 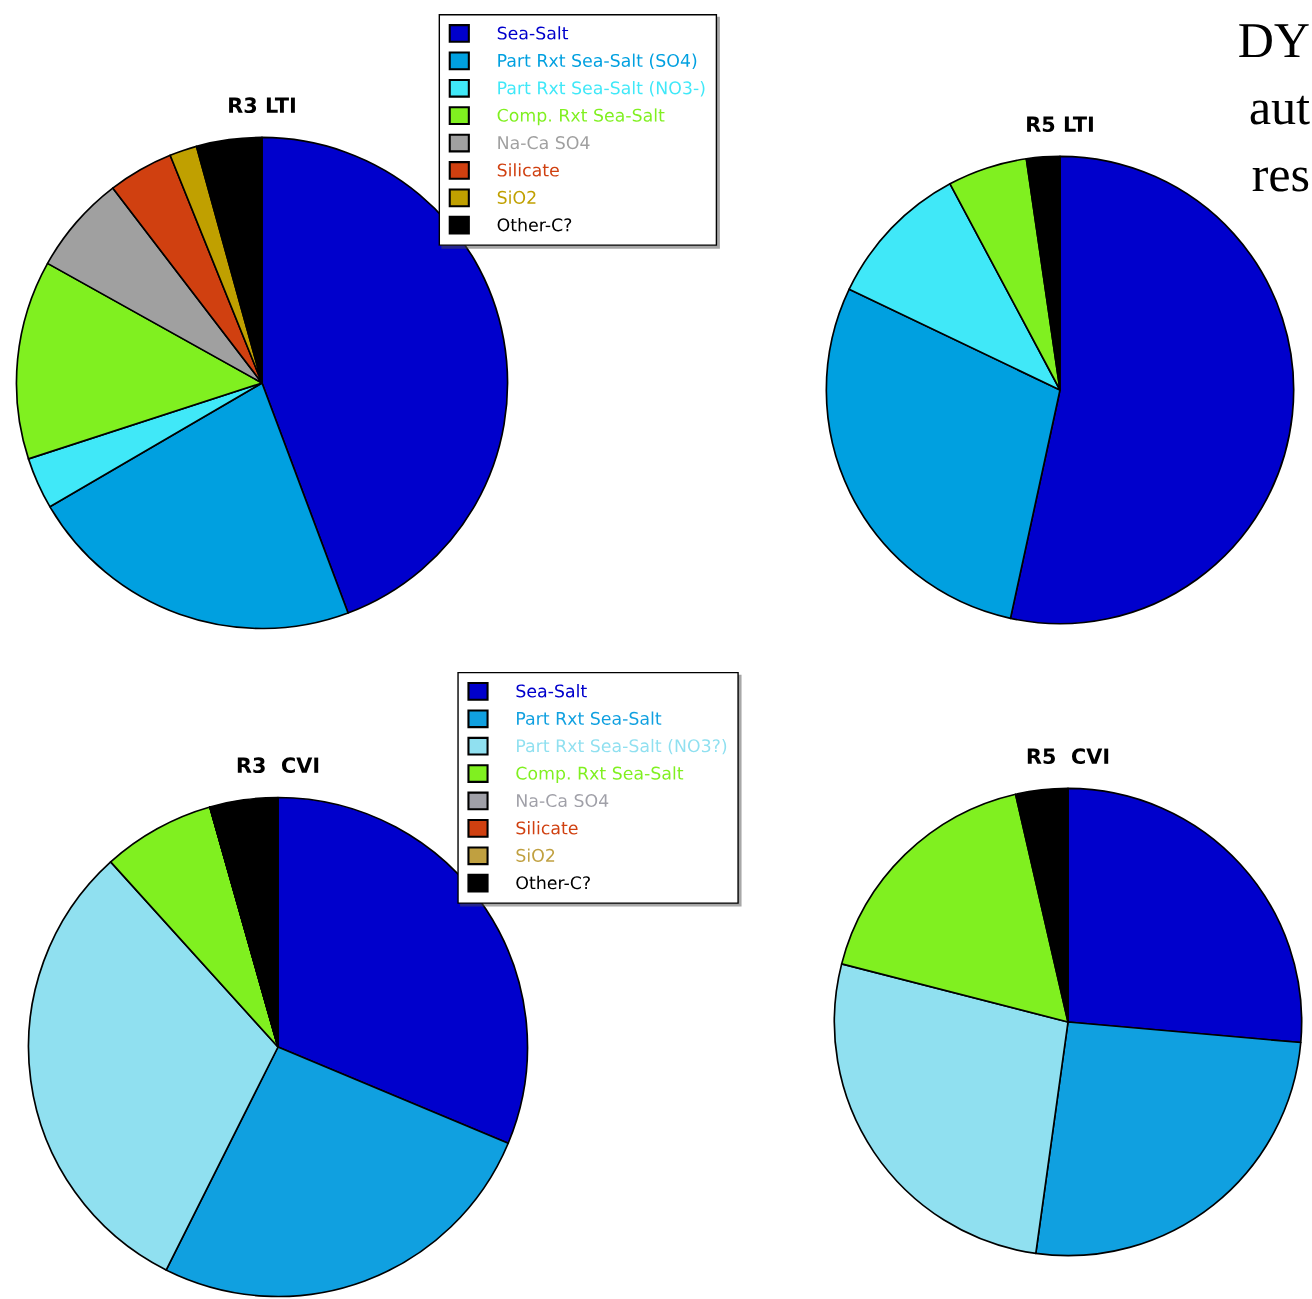 What do you see at coordinates (589, 718) in the screenshot?
I see `legend-label: Part Rxt Sea-Salt` at bounding box center [589, 718].